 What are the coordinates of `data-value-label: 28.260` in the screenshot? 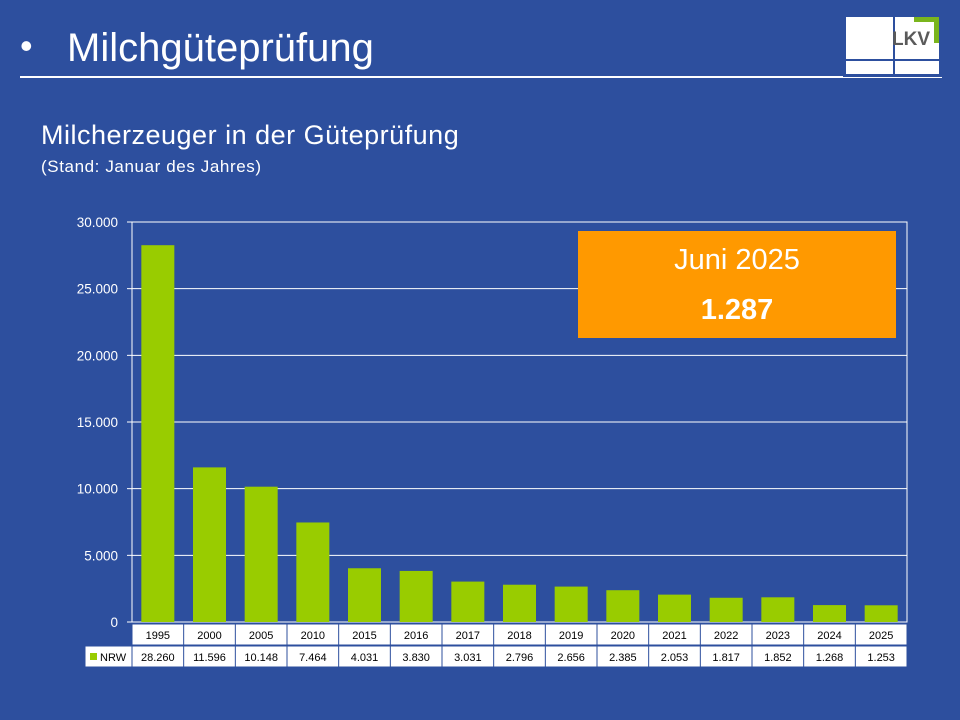 It's located at (158, 658).